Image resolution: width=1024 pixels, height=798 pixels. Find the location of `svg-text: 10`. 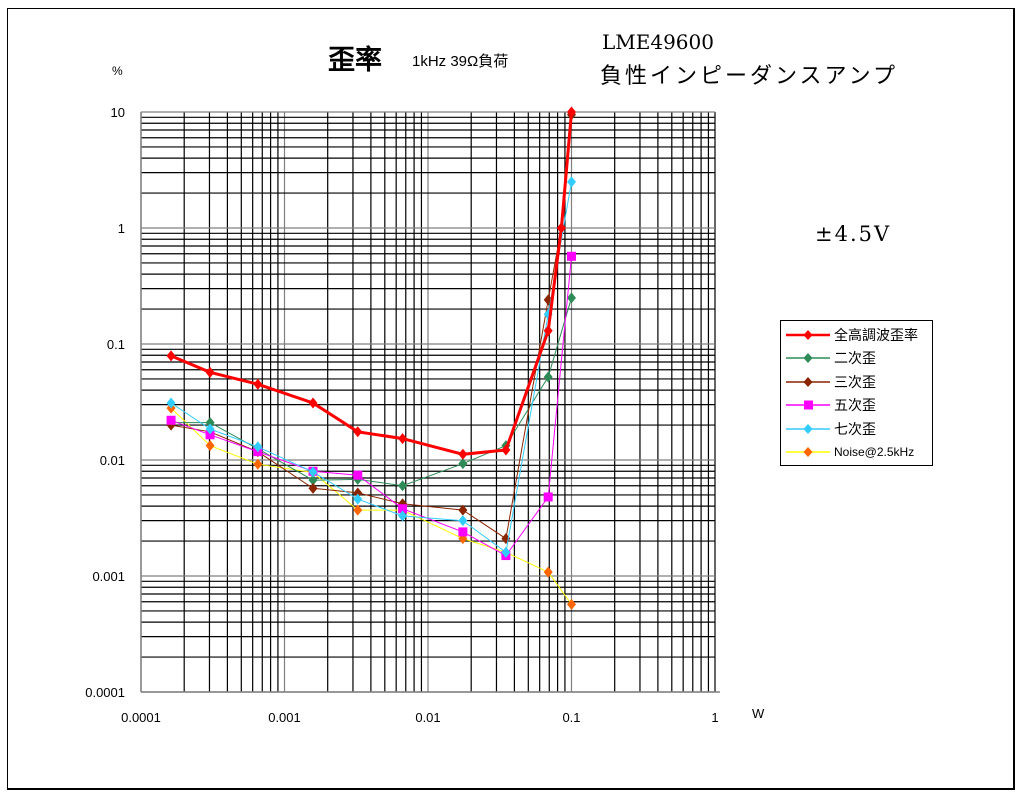

svg-text: 10 is located at coordinates (118, 112).